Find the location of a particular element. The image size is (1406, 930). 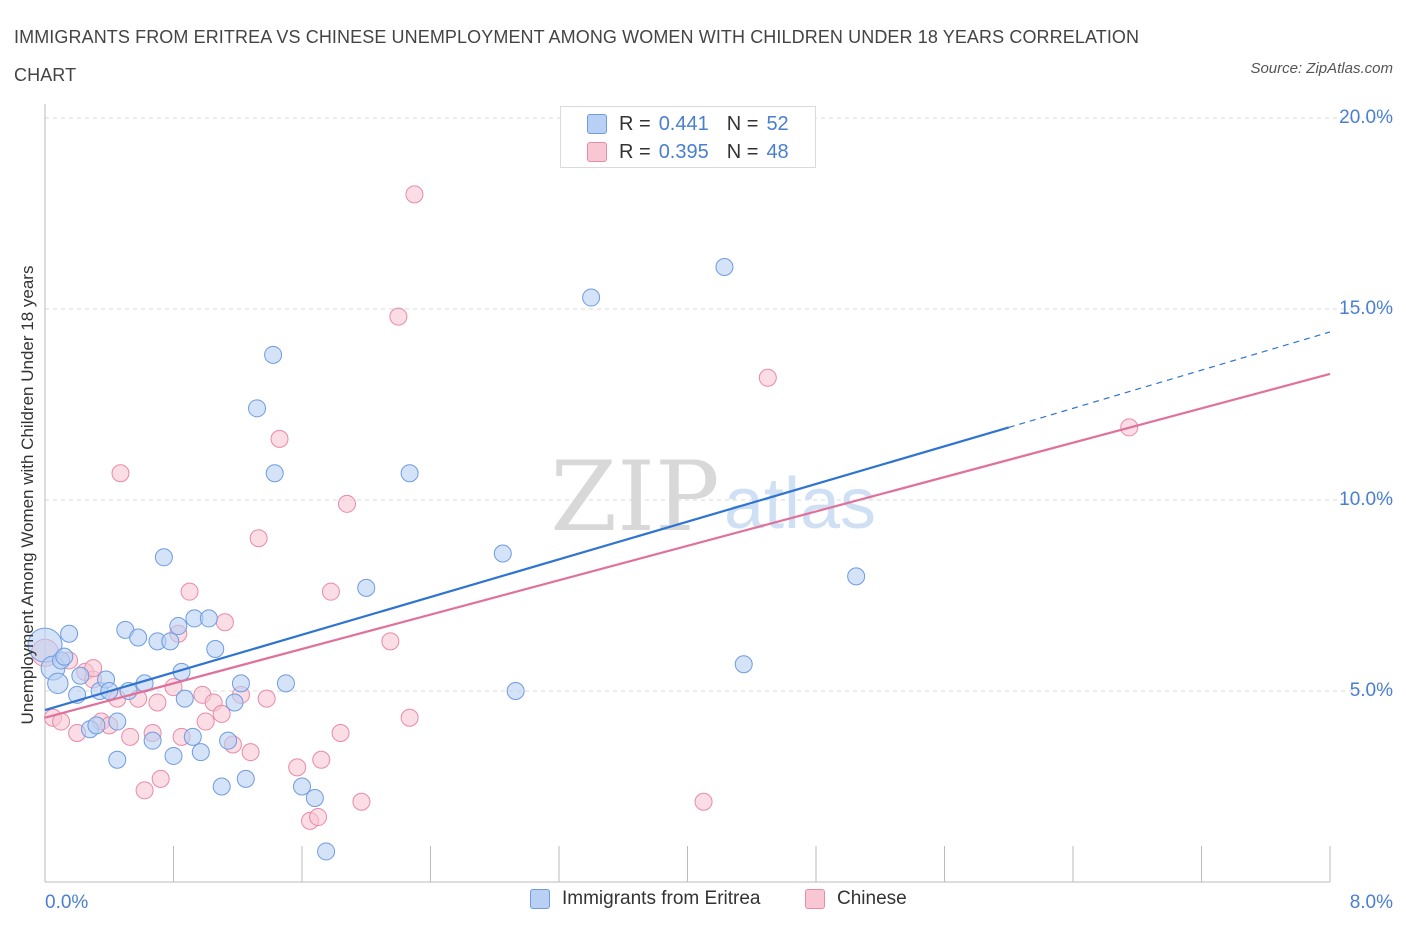

legend-row-chinese: R = 0.395 N = 48 is located at coordinates (688, 152).